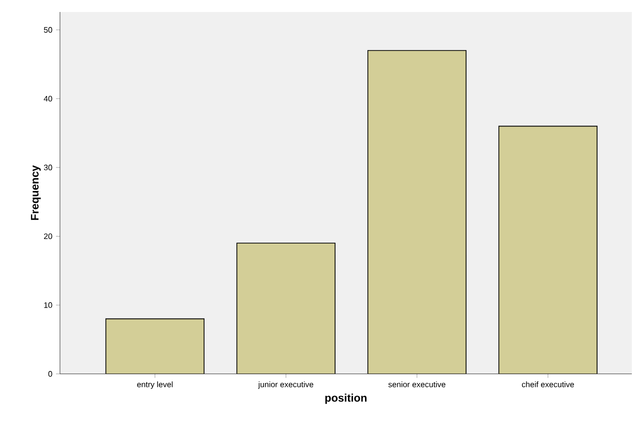 Image resolution: width=632 pixels, height=427 pixels. Describe the element at coordinates (35, 192) in the screenshot. I see `y-axis-title: Frequency` at that location.